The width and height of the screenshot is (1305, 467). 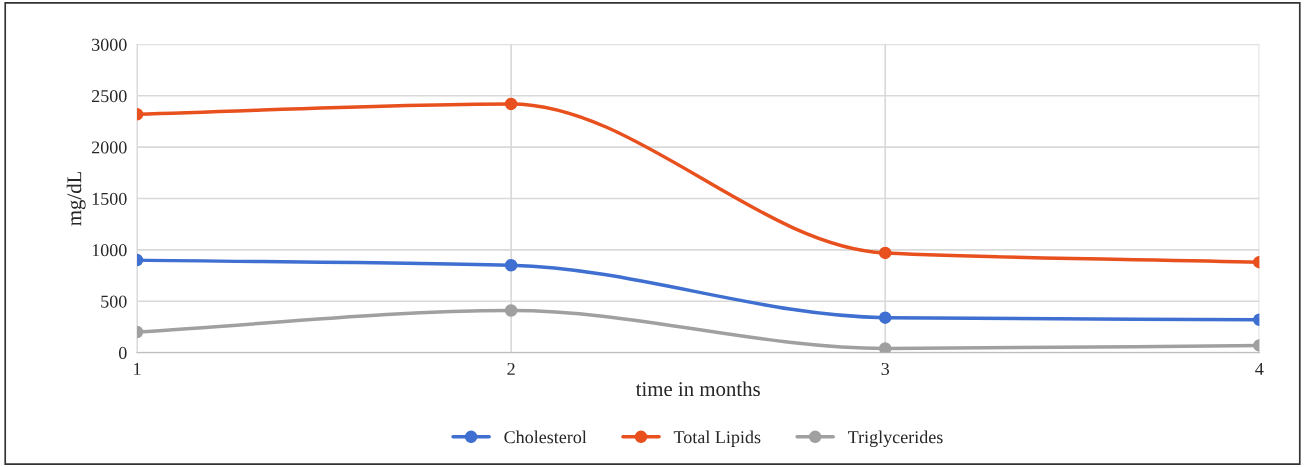 I want to click on y-tick-label: 1000, so click(x=109, y=250).